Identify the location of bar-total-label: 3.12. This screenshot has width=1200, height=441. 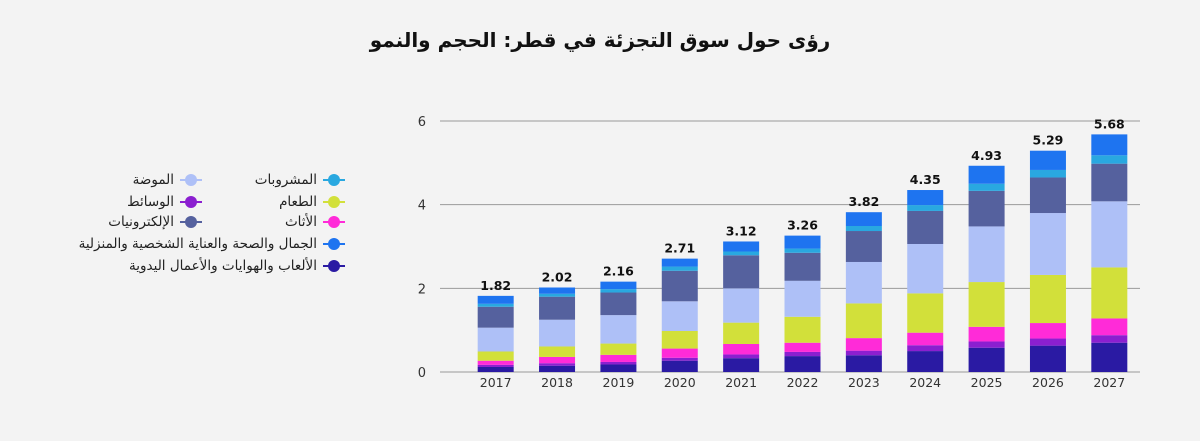
(741, 230).